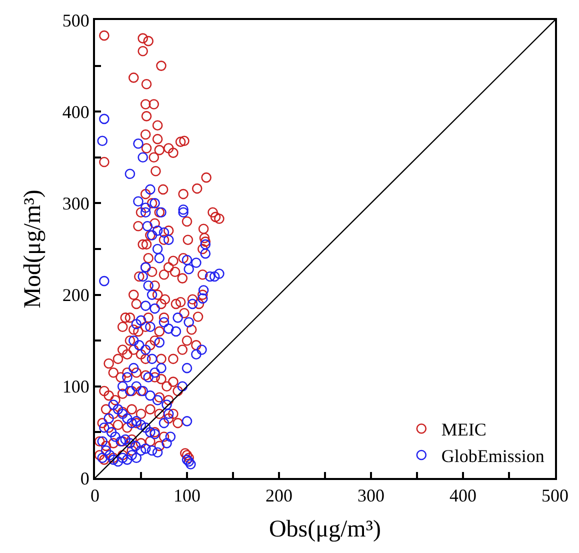 Image resolution: width=579 pixels, height=553 pixels. What do you see at coordinates (33, 249) in the screenshot?
I see `y-axis-title: Mod(μg/m³)` at bounding box center [33, 249].